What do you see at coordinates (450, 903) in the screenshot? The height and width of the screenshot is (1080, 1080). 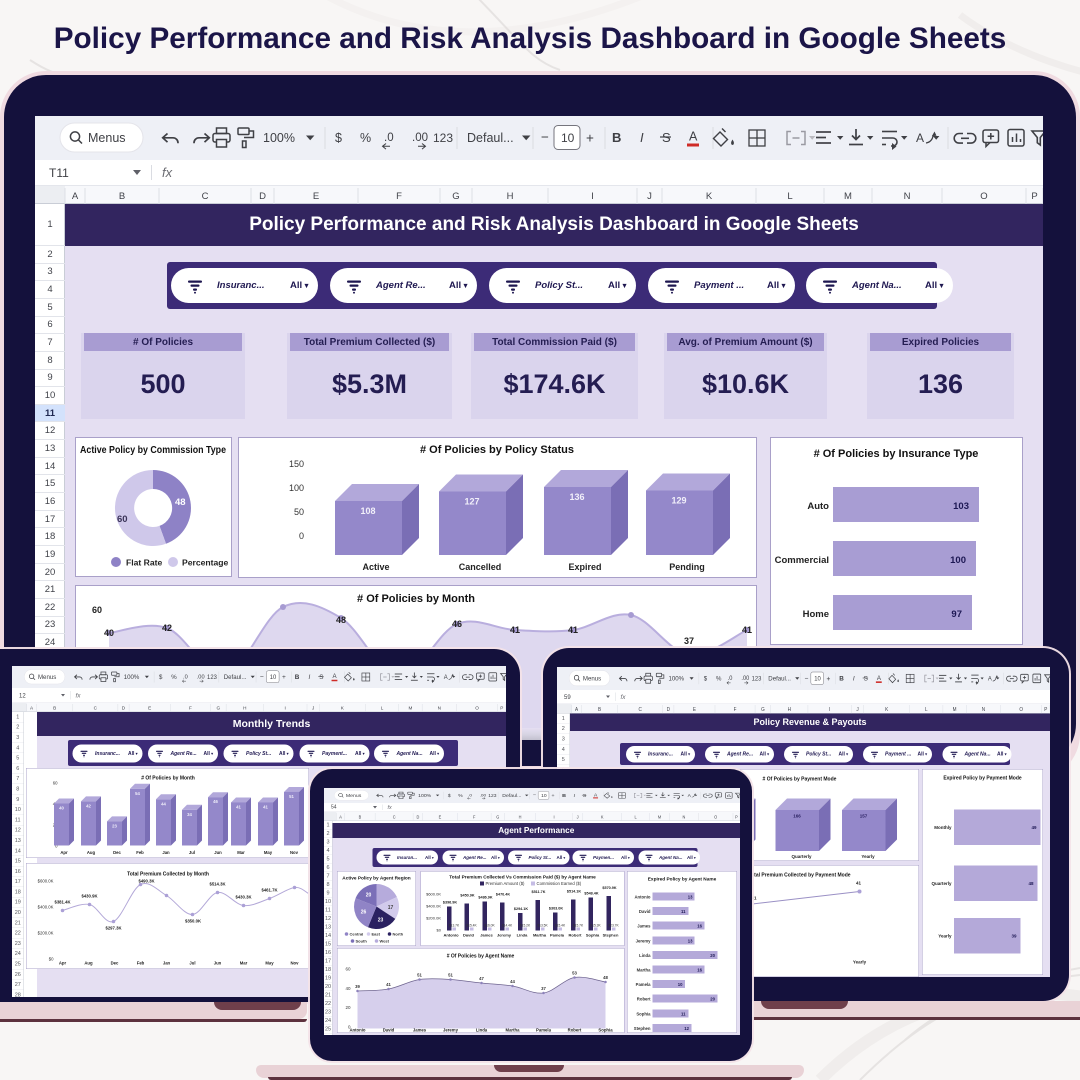 I see `svg-text: $396.9K` at bounding box center [450, 903].